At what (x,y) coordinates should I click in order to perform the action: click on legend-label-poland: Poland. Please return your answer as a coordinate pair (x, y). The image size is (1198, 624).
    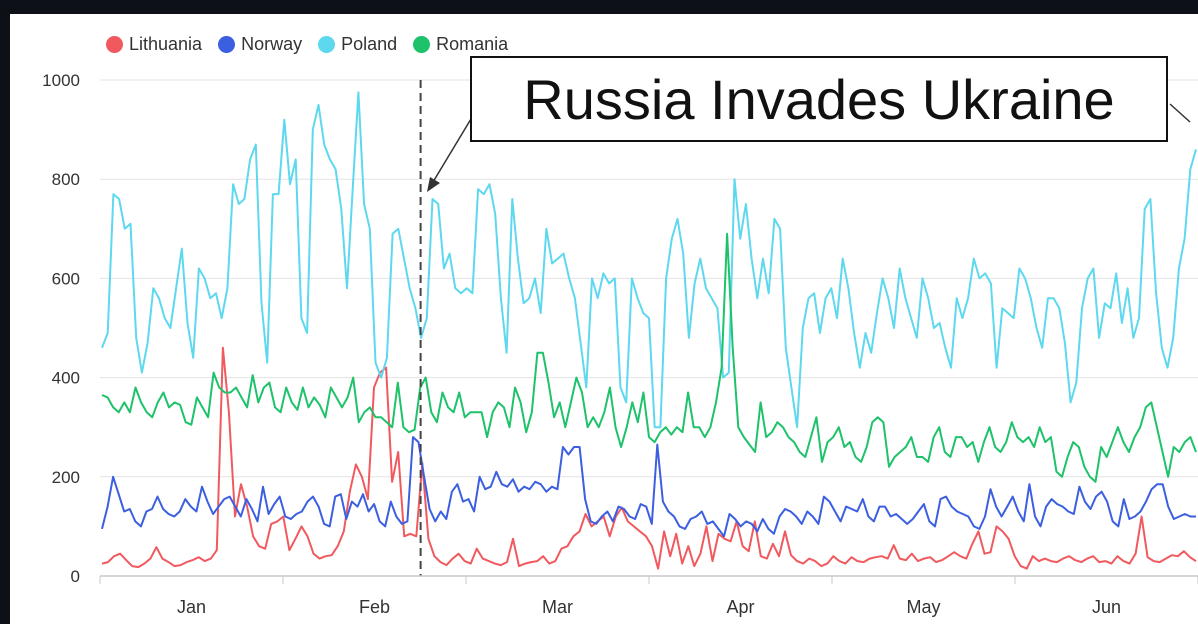
    Looking at the image, I should click on (369, 44).